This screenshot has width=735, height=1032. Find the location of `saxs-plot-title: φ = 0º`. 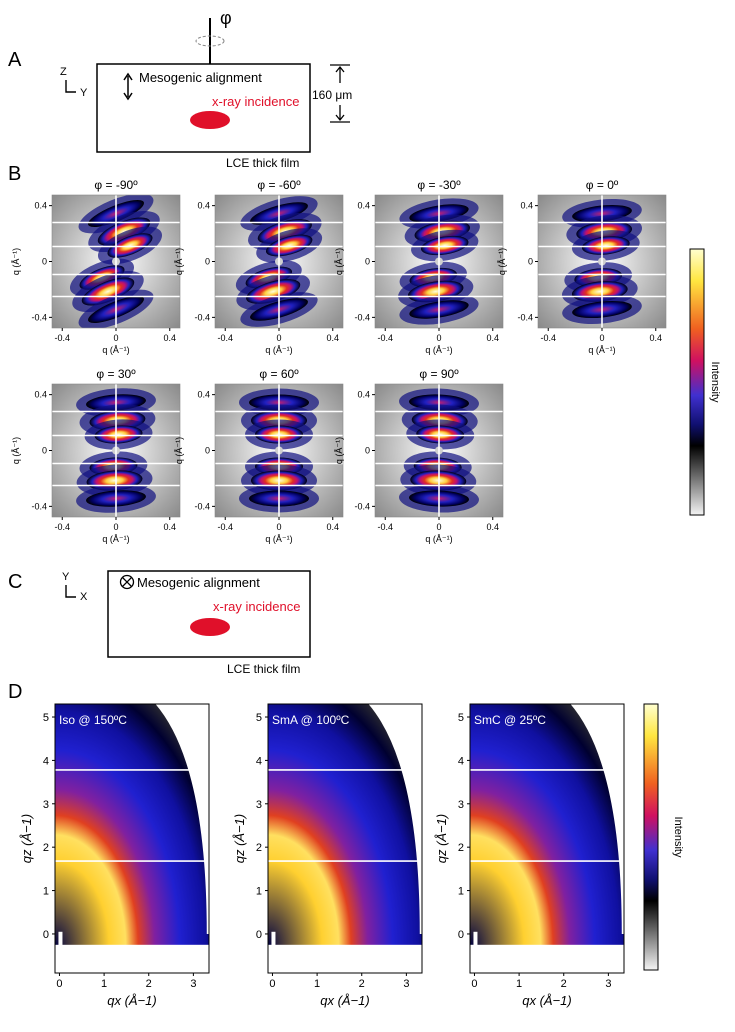

saxs-plot-title: φ = 0º is located at coordinates (602, 185).